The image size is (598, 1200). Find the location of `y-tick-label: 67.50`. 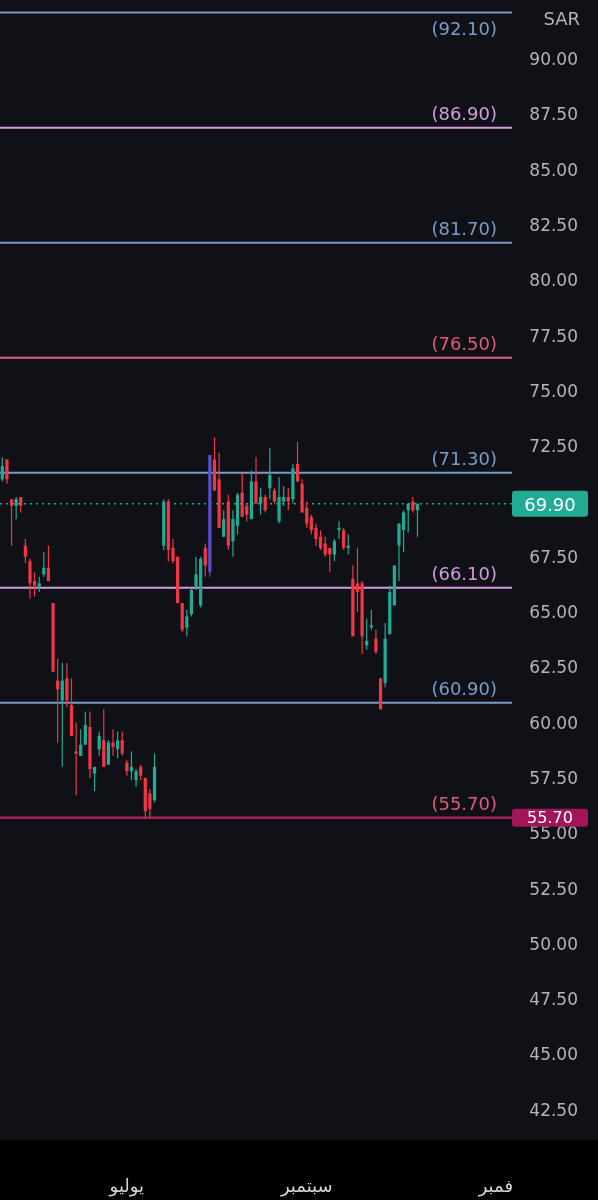

y-tick-label: 67.50 is located at coordinates (553, 556).